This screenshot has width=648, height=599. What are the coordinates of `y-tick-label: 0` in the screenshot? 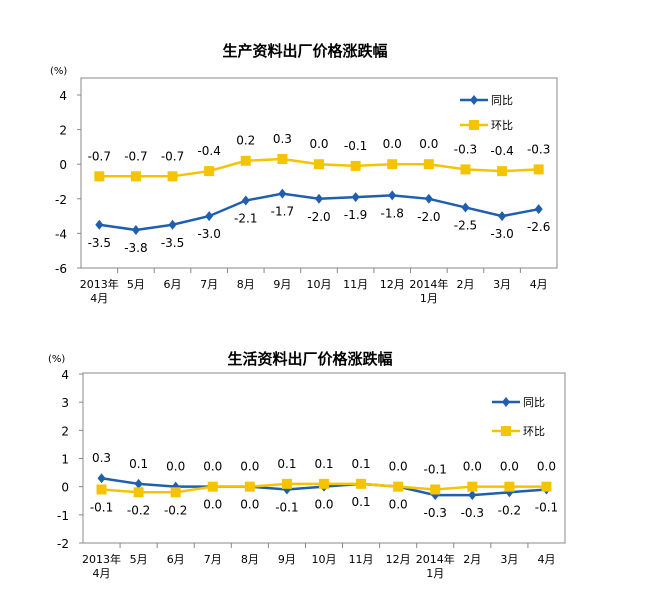 It's located at (65, 488).